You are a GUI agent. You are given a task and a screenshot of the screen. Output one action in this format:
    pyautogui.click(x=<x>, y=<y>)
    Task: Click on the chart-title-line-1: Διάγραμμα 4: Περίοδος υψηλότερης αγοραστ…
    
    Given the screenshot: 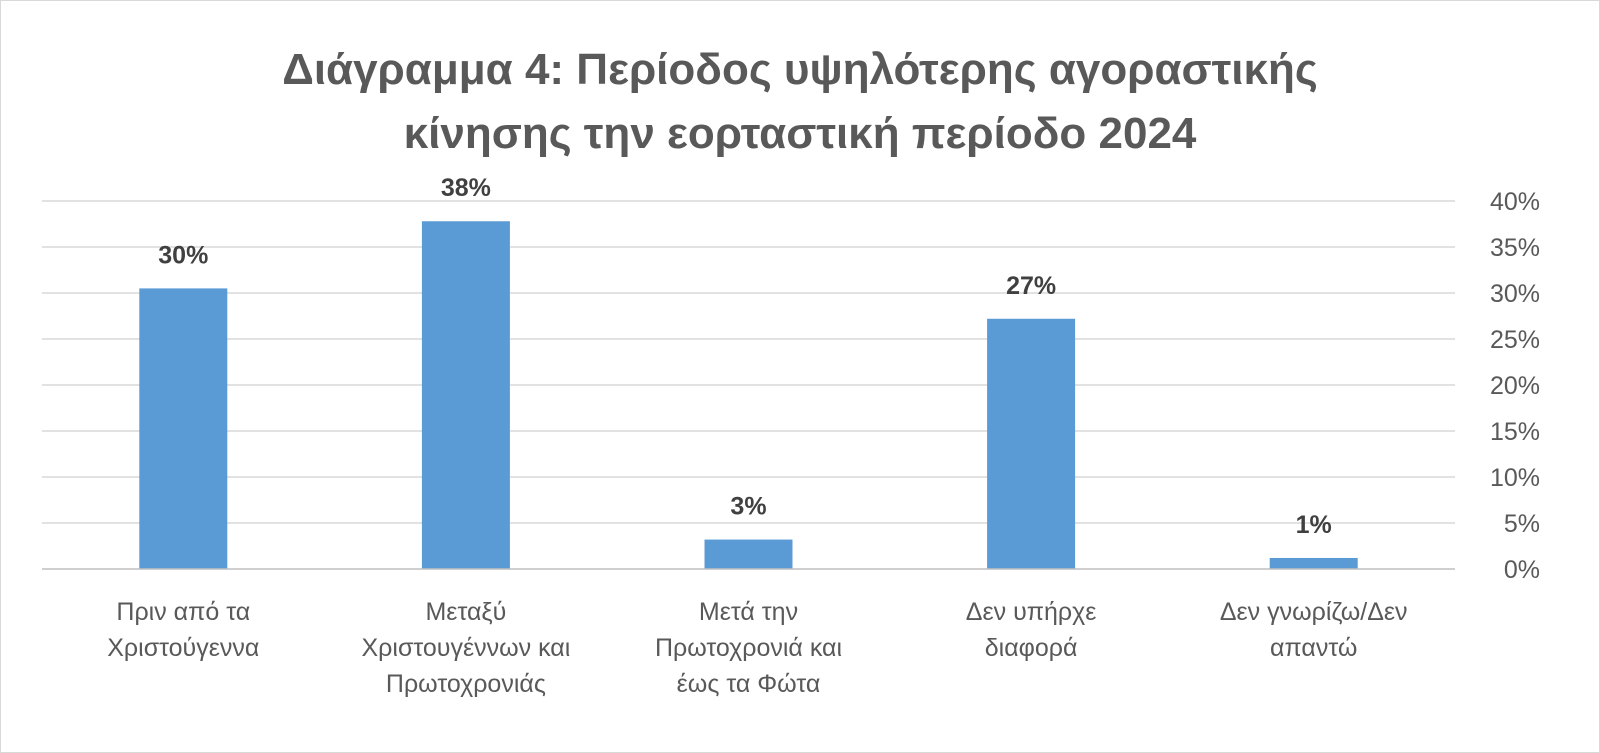 What is the action you would take?
    pyautogui.click(x=800, y=69)
    